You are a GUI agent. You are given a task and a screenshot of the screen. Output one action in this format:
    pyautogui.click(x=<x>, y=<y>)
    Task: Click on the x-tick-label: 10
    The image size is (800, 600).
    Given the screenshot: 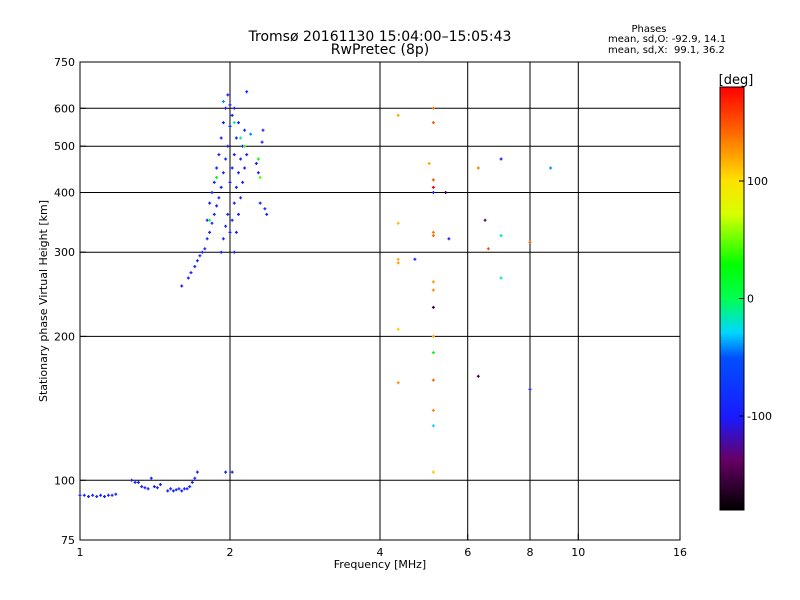 What is the action you would take?
    pyautogui.click(x=578, y=552)
    